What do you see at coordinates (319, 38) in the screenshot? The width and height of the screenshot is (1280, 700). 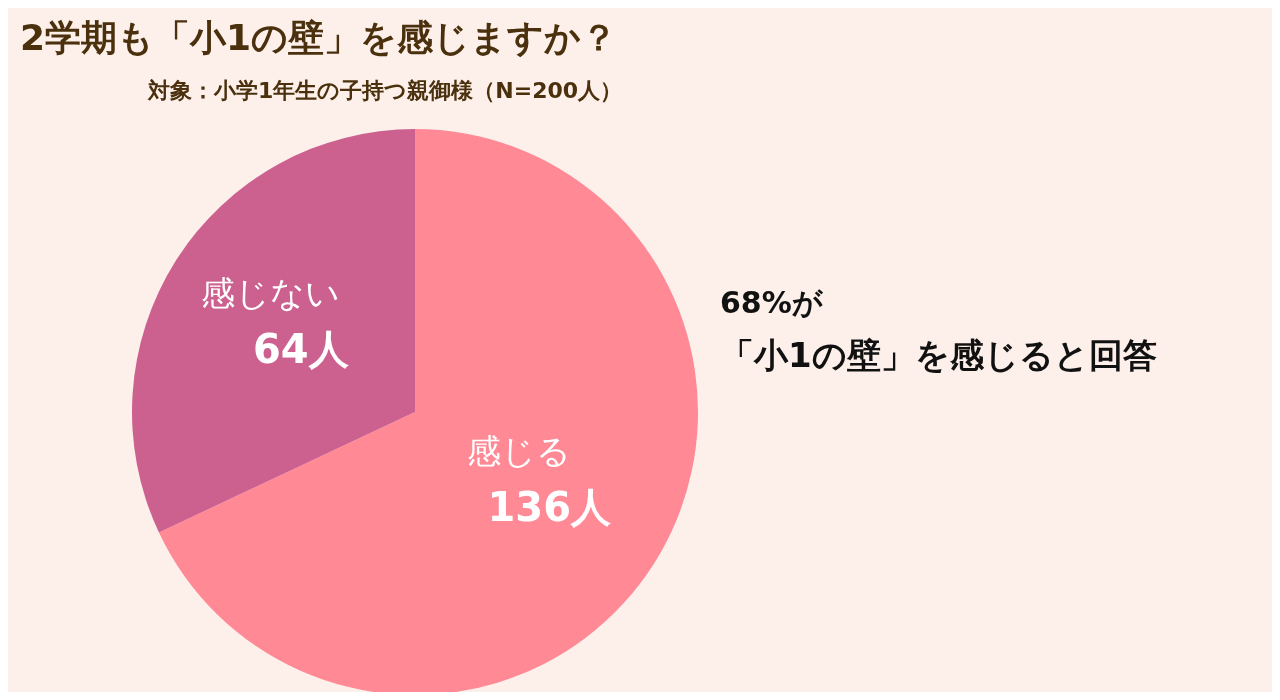 I see `chart-title: 2学期も「小1の壁」を感じますか？` at bounding box center [319, 38].